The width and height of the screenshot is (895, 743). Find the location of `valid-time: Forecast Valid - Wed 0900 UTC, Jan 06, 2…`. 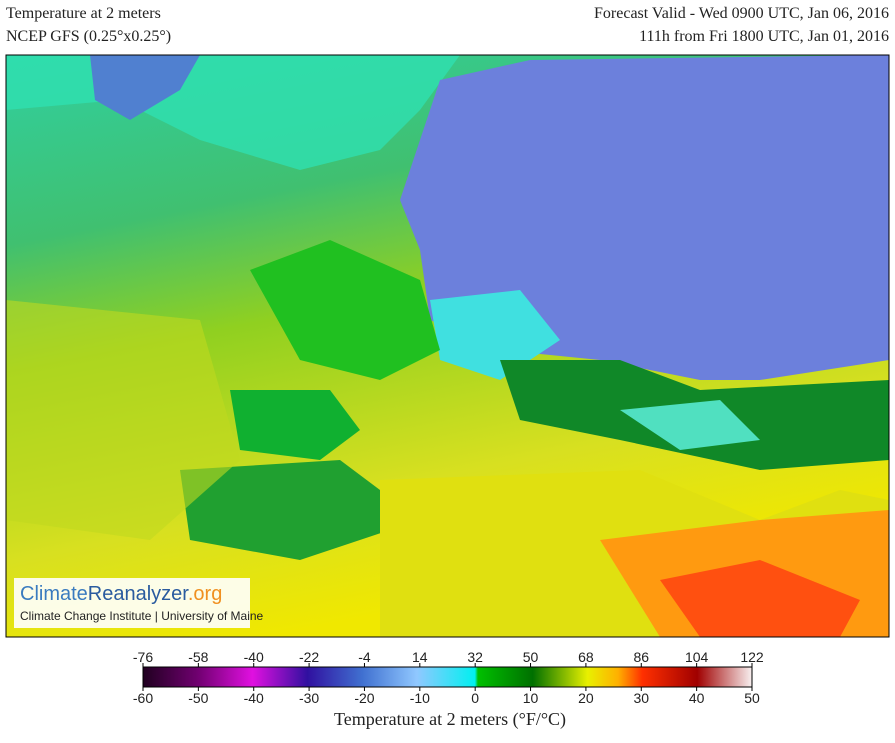

valid-time: Forecast Valid - Wed 0900 UTC, Jan 06, 2… is located at coordinates (741, 13).